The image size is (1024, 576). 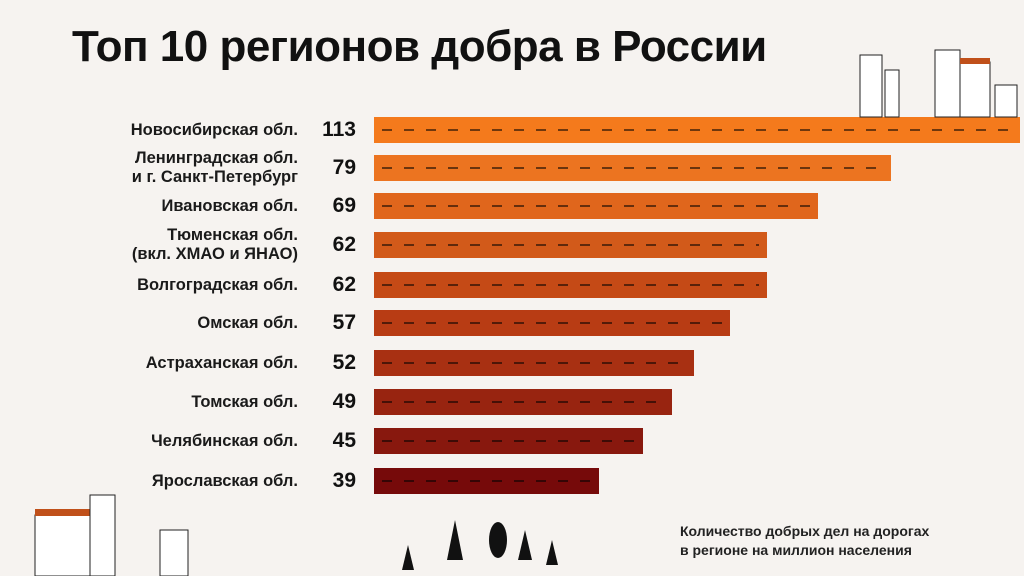 What do you see at coordinates (805, 531) in the screenshot?
I see `note-line-1: Количество добрых дел на дорогах` at bounding box center [805, 531].